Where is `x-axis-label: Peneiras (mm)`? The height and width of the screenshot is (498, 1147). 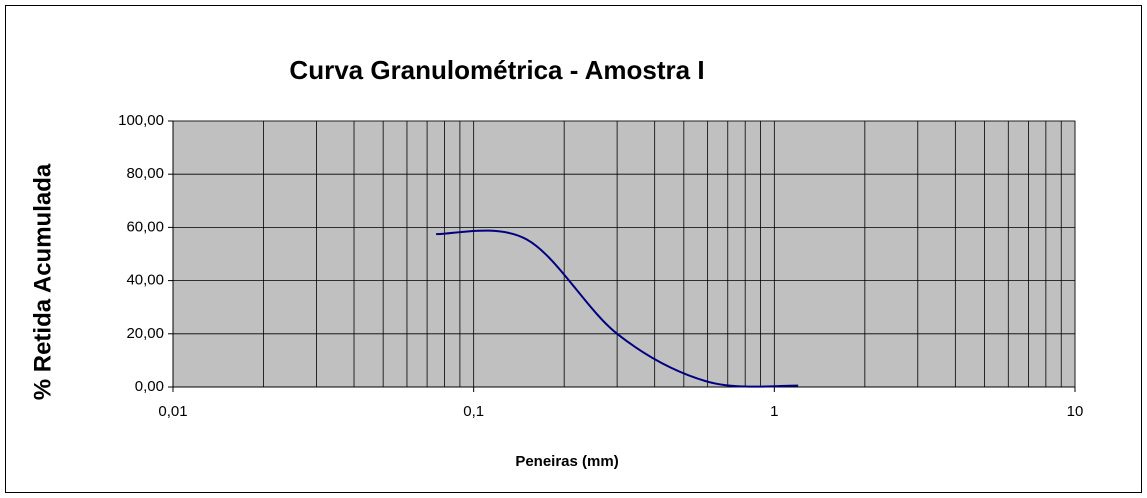 x-axis-label: Peneiras (mm) is located at coordinates (566, 461).